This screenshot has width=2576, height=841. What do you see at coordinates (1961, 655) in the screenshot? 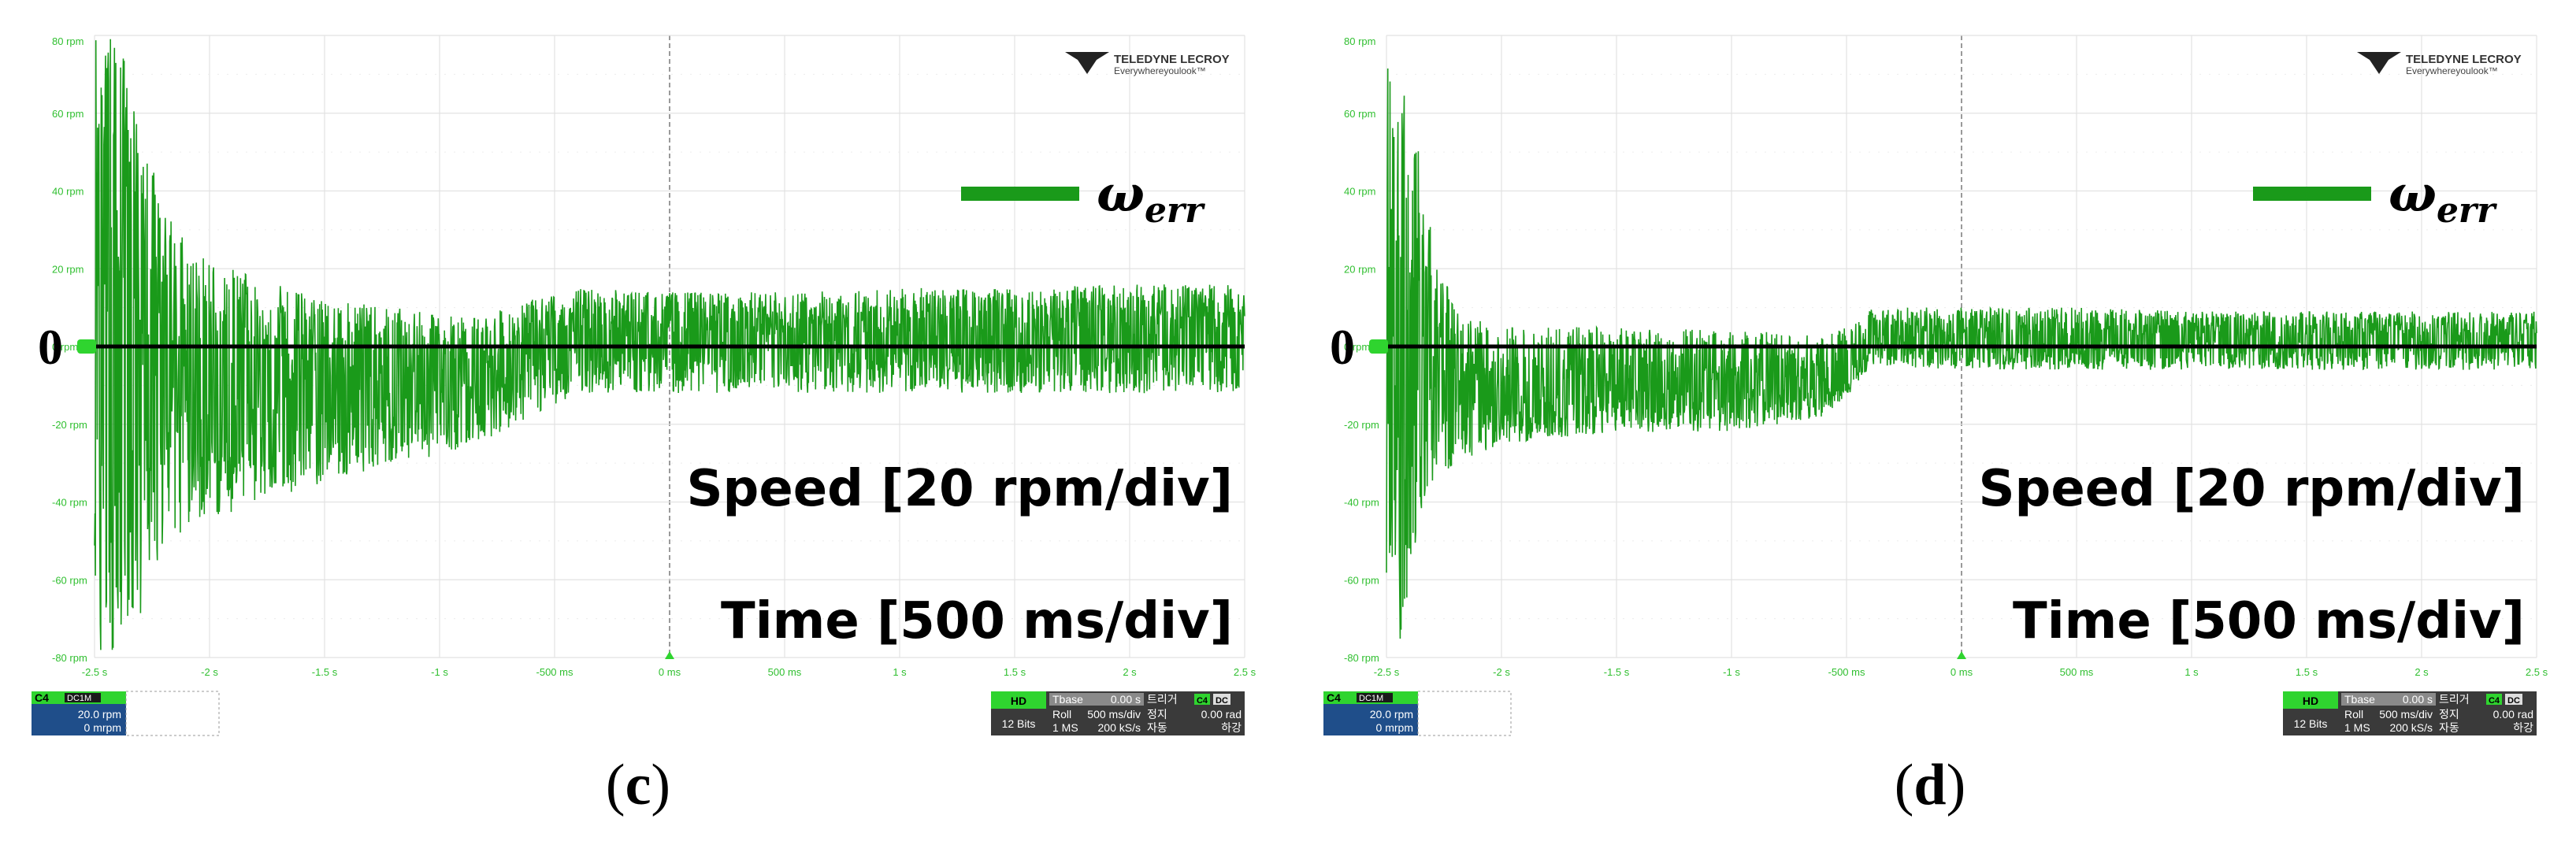
I see `p1-trigger-marker-bottom` at bounding box center [1961, 655].